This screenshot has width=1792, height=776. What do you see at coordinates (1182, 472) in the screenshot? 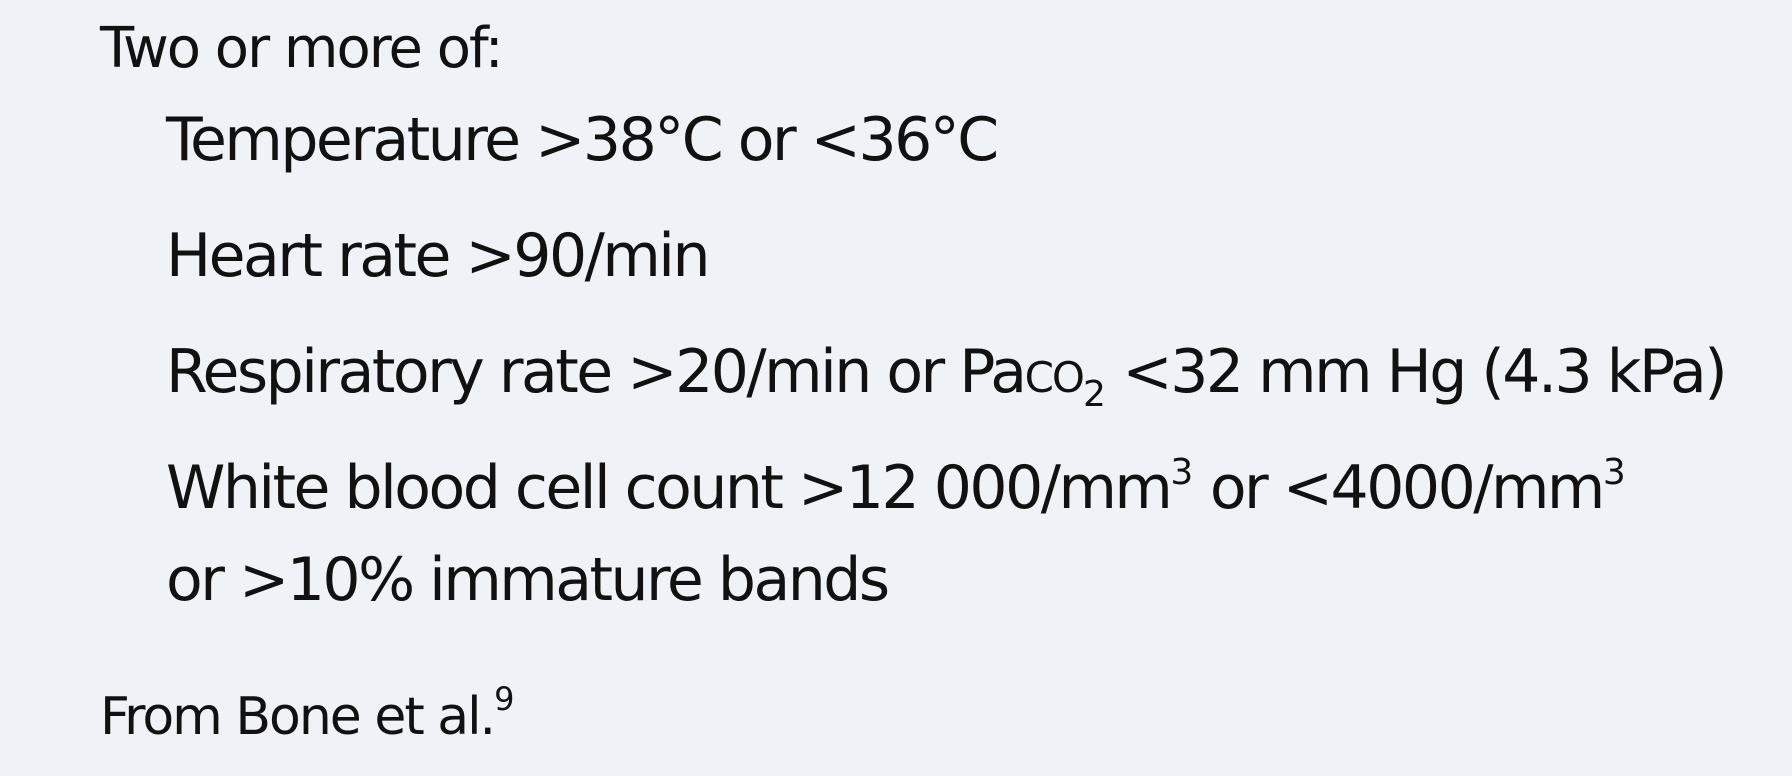
I see `wbc-superscript-1: 3` at bounding box center [1182, 472].